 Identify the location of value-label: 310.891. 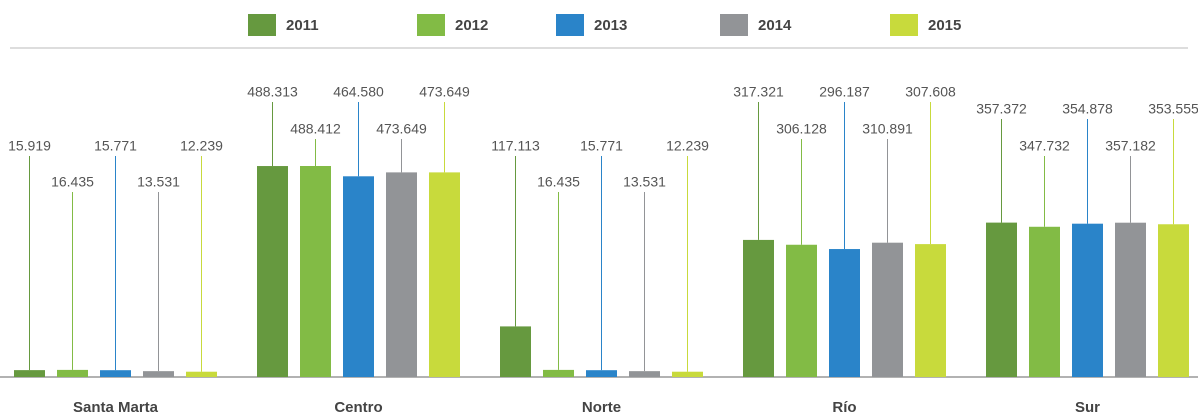
(887, 129).